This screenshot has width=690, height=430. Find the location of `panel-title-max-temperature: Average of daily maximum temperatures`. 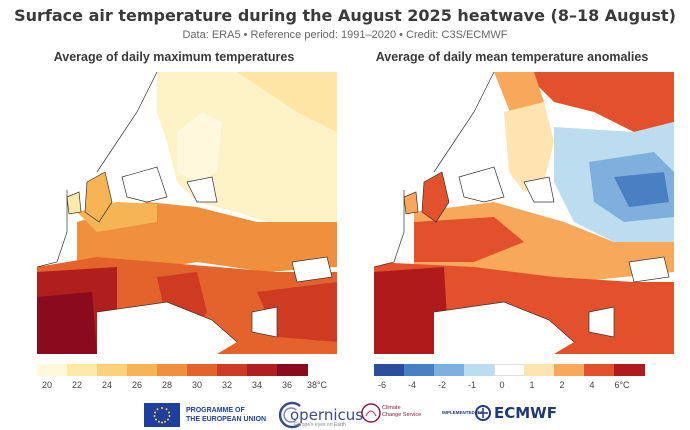

panel-title-max-temperature: Average of daily maximum temperatures is located at coordinates (174, 57).